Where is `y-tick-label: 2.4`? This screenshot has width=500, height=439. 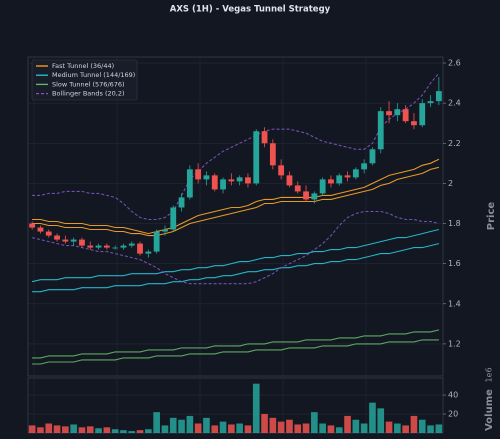
y-tick-label: 2.4 is located at coordinates (454, 103).